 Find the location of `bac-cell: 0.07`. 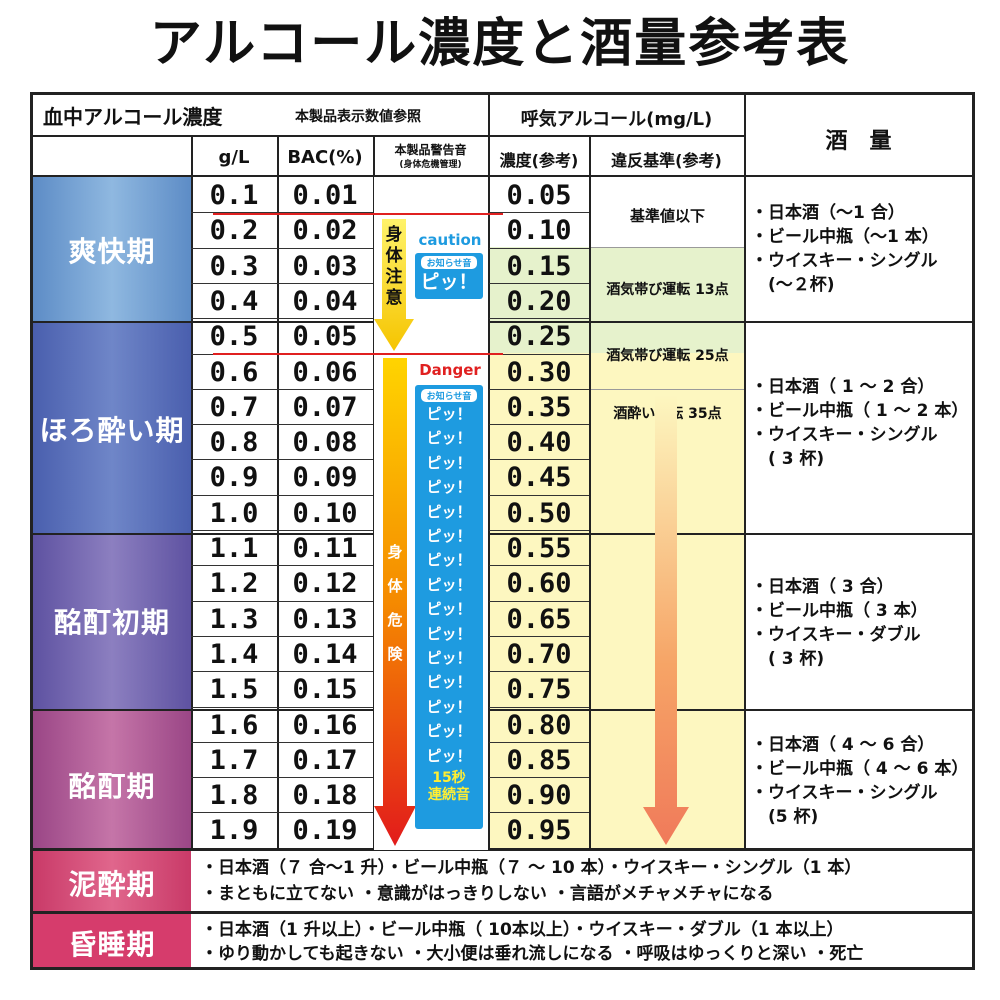

bac-cell: 0.07 is located at coordinates (325, 407).